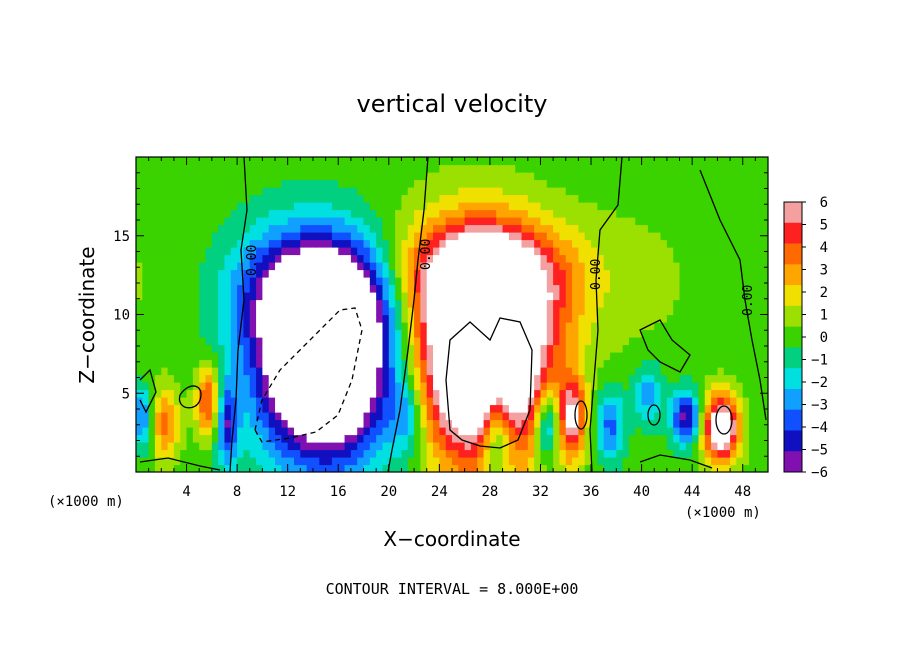 This screenshot has width=904, height=654. What do you see at coordinates (121, 237) in the screenshot?
I see `y-tick-label: 15` at bounding box center [121, 237].